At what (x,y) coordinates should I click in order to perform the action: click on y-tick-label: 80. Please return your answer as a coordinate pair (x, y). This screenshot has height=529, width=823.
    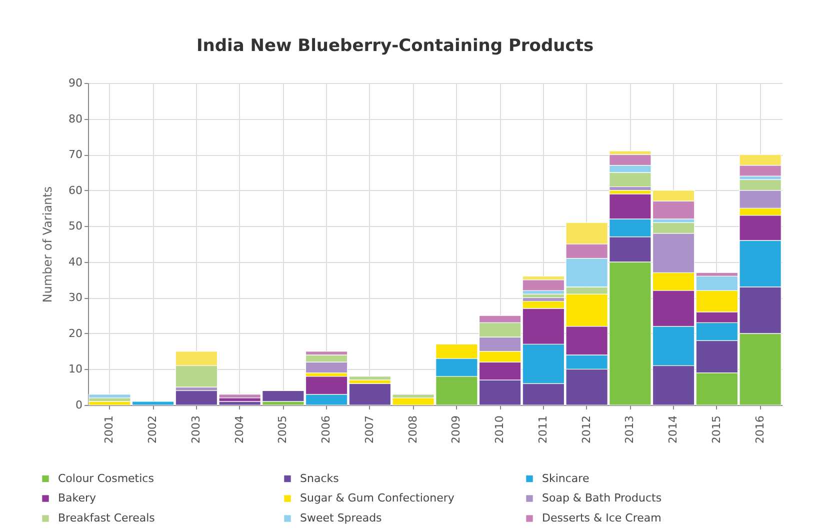
    Looking at the image, I should click on (75, 119).